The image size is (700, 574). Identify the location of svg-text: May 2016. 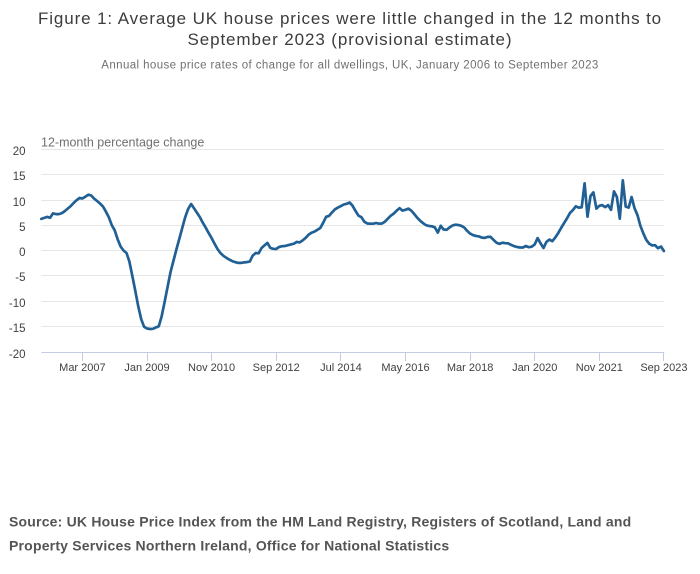
(405, 368).